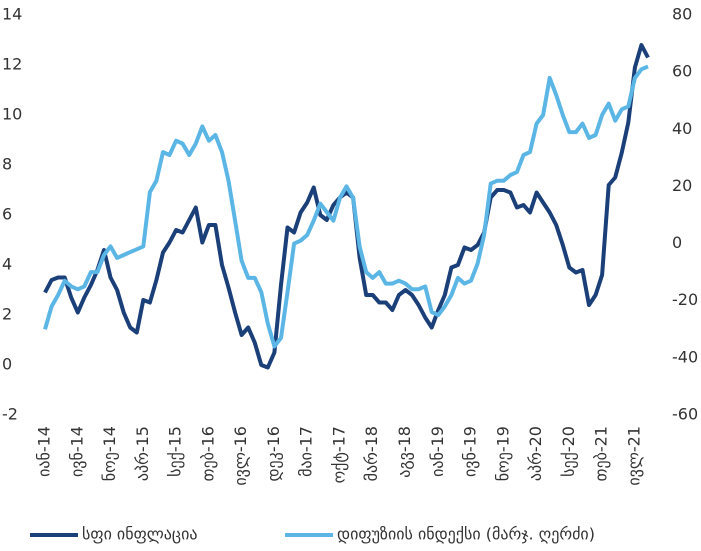 This screenshot has height=551, width=701. Describe the element at coordinates (207, 453) in the screenshot. I see `x-tick-label: თებ-16` at that location.